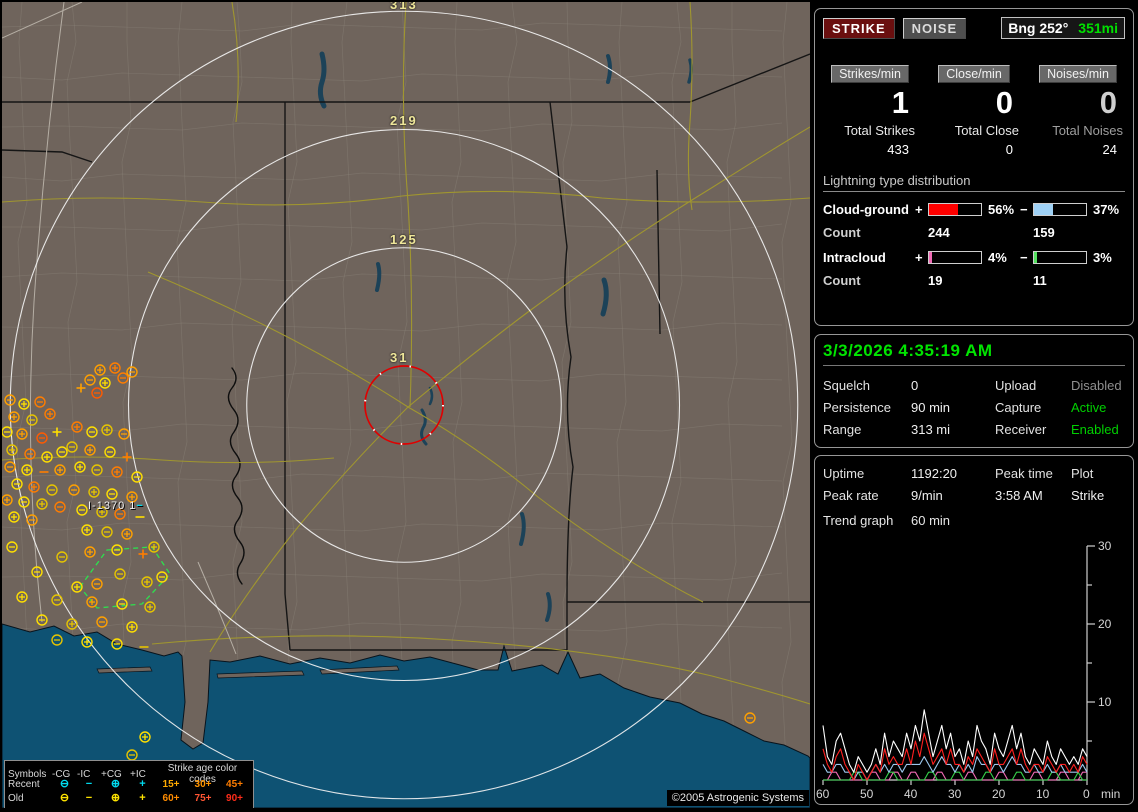  Describe the element at coordinates (986, 130) in the screenshot. I see `total-close-label: Total Close` at that location.